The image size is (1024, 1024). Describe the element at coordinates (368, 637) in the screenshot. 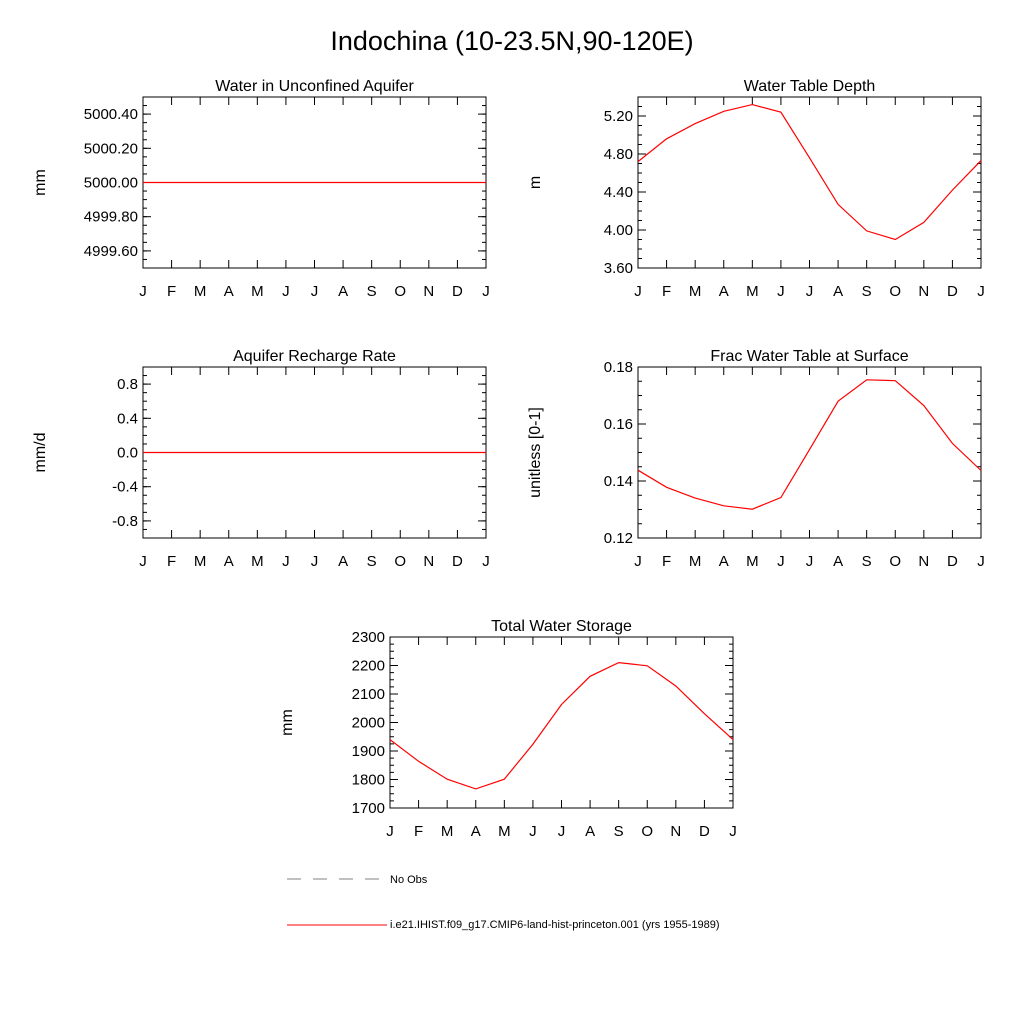

I see `y-tick-label: 2300` at that location.